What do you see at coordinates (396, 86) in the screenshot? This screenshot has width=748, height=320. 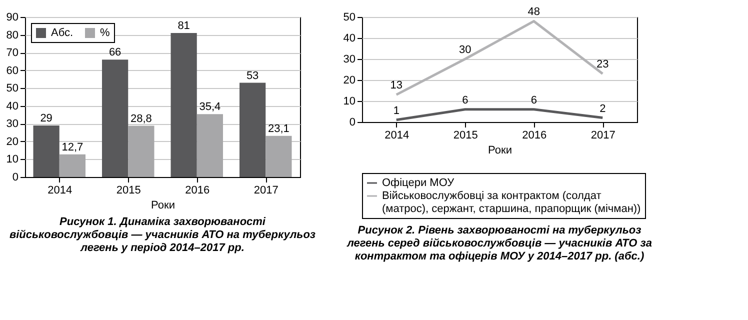 I see `data-label: 13` at bounding box center [396, 86].